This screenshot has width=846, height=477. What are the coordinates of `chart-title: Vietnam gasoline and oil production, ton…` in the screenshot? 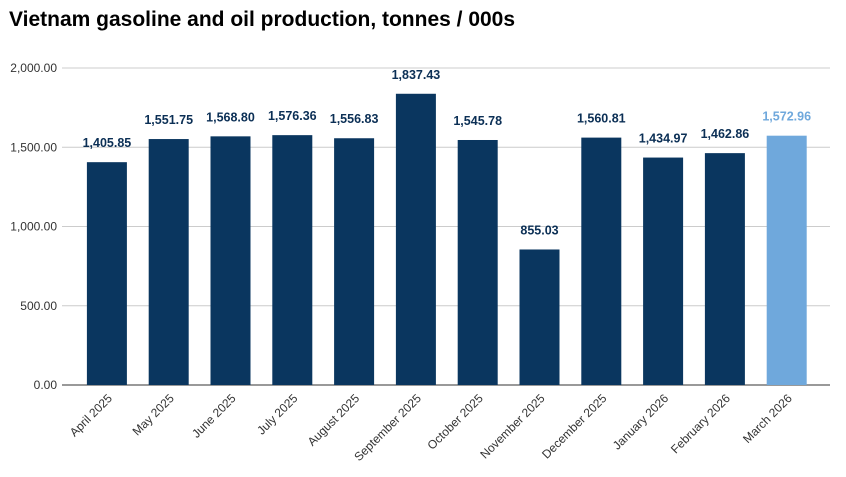 It's located at (262, 19).